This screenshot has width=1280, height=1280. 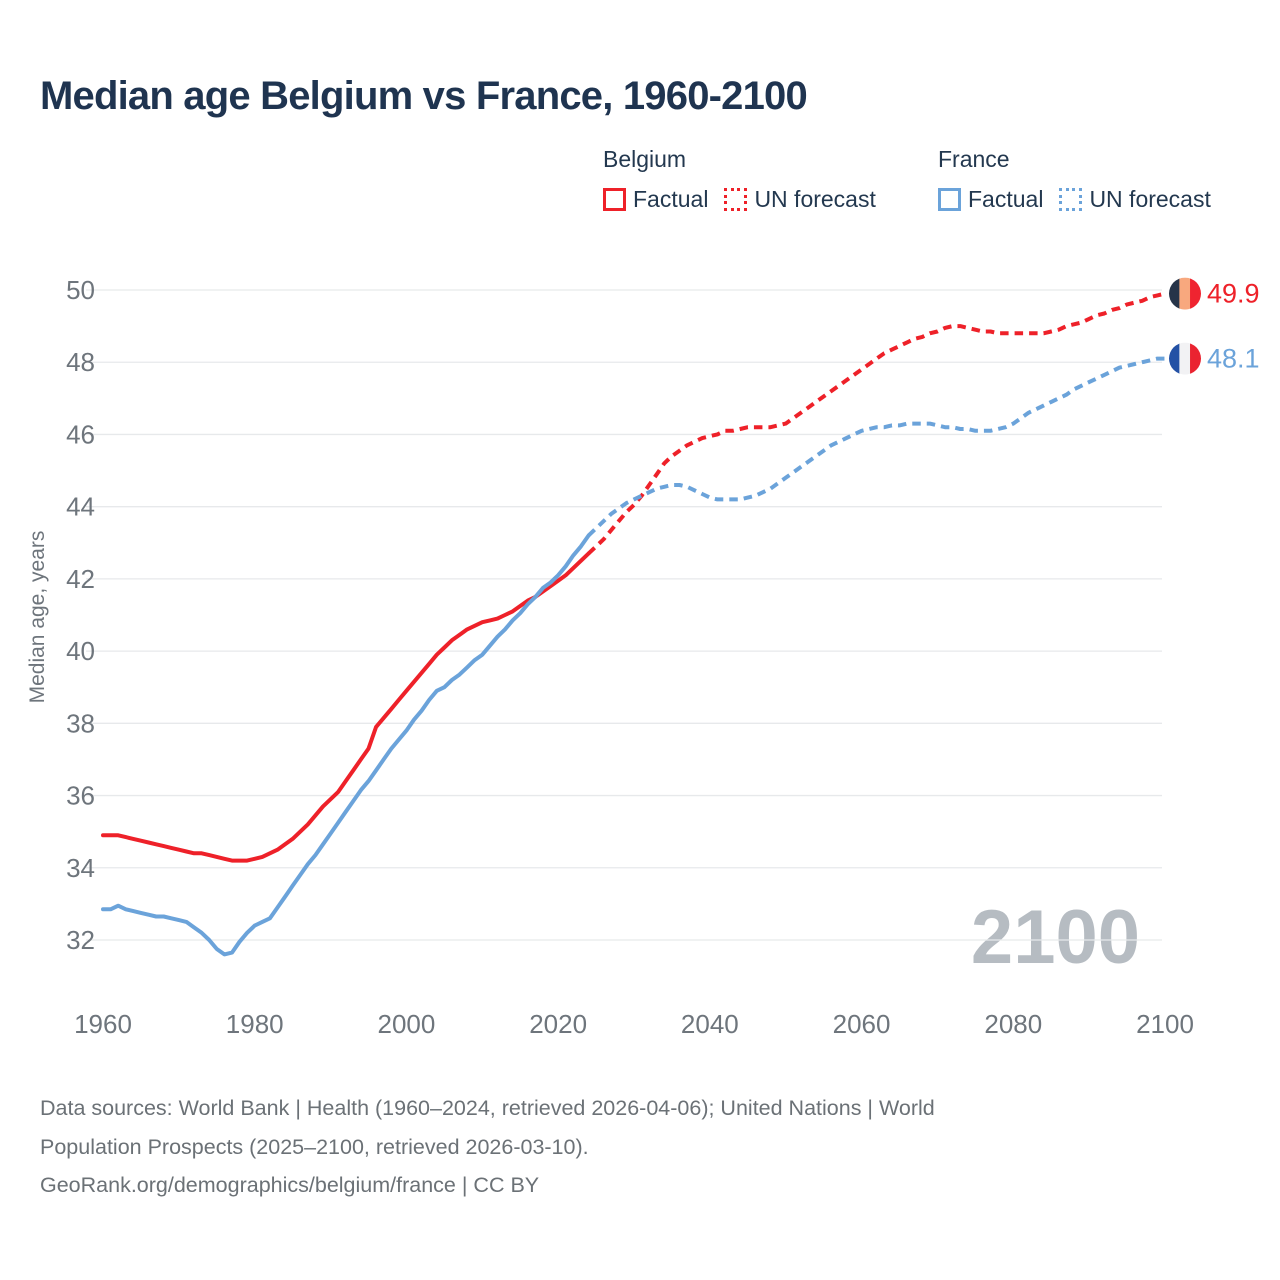 What do you see at coordinates (346, 707) in the screenshot?
I see `series-line-belgium-factual` at bounding box center [346, 707].